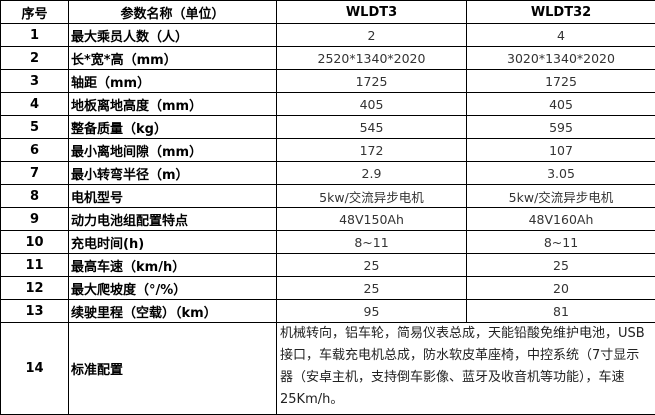  I want to click on row-no: 1, so click(34, 35).